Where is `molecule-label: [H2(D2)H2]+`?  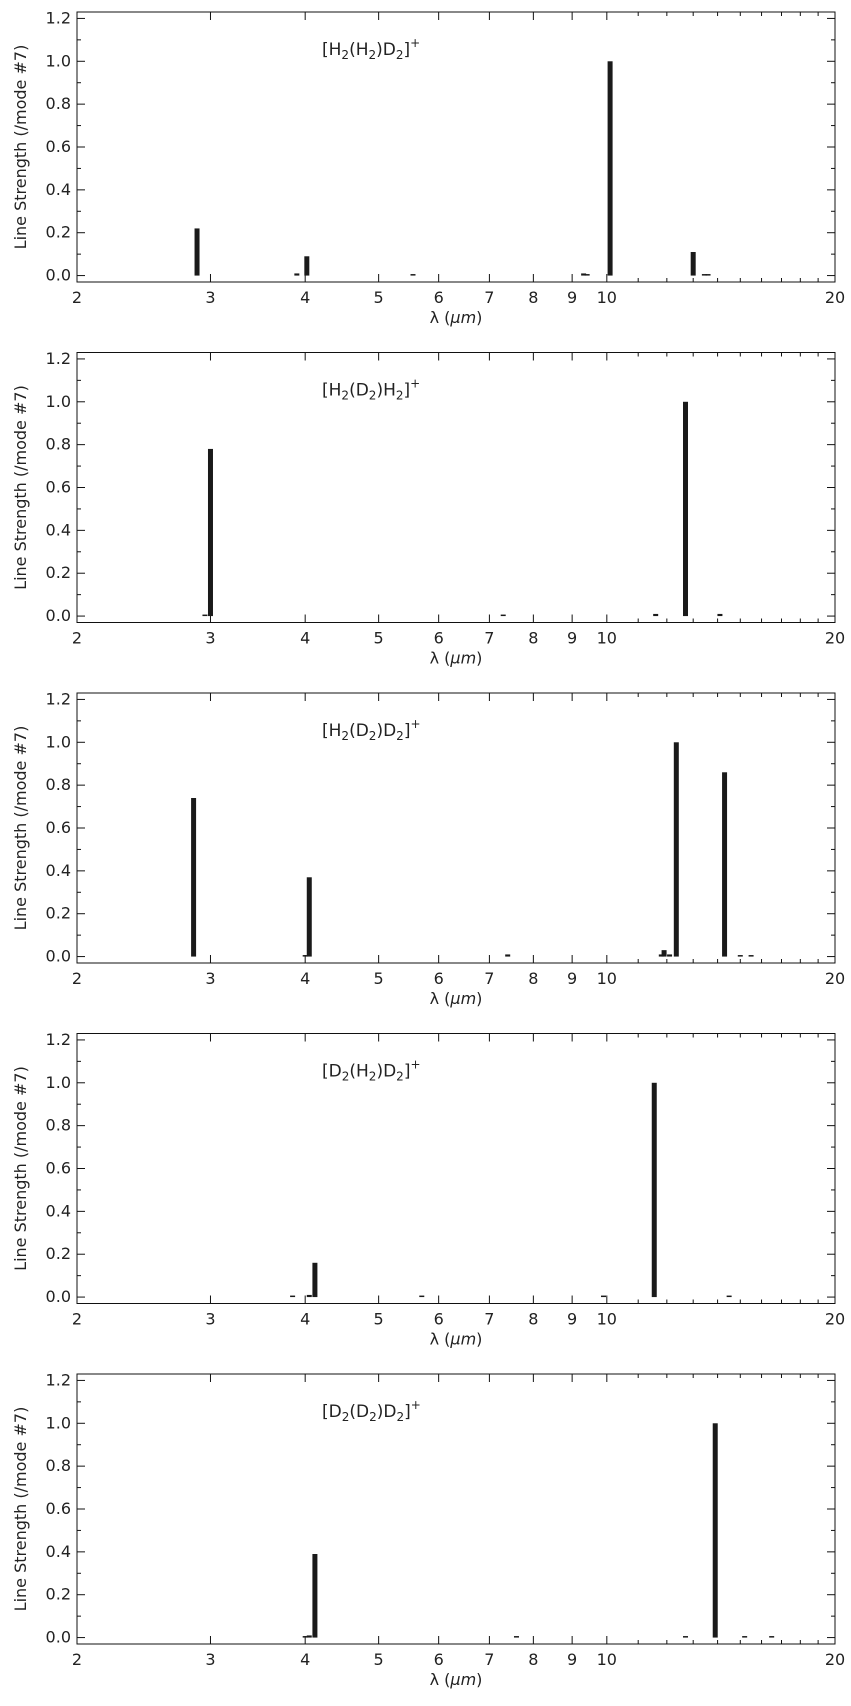 molecule-label: [H2(D2)H2]+ is located at coordinates (371, 390).